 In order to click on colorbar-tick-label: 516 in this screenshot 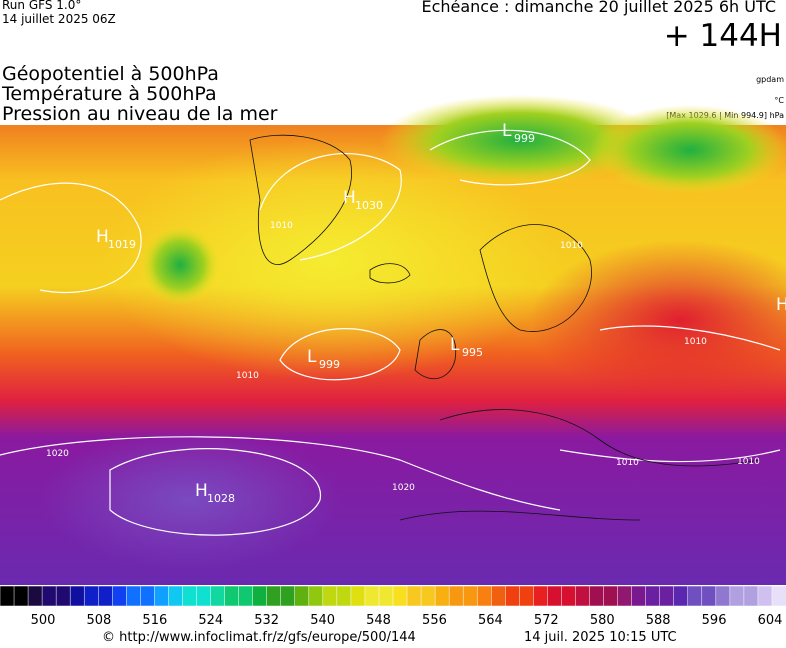, I will do `click(154, 620)`.